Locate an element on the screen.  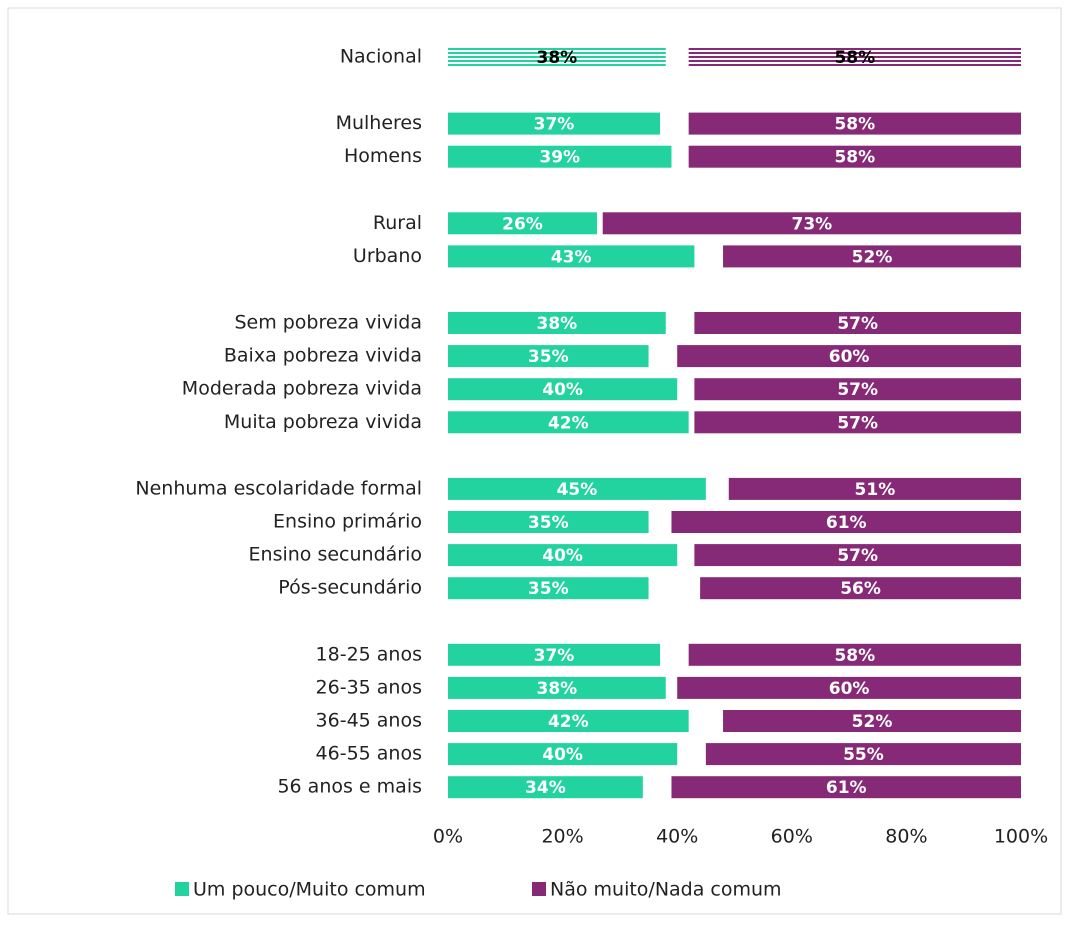
legend-label: Um pouco/Muito comum is located at coordinates (309, 890).